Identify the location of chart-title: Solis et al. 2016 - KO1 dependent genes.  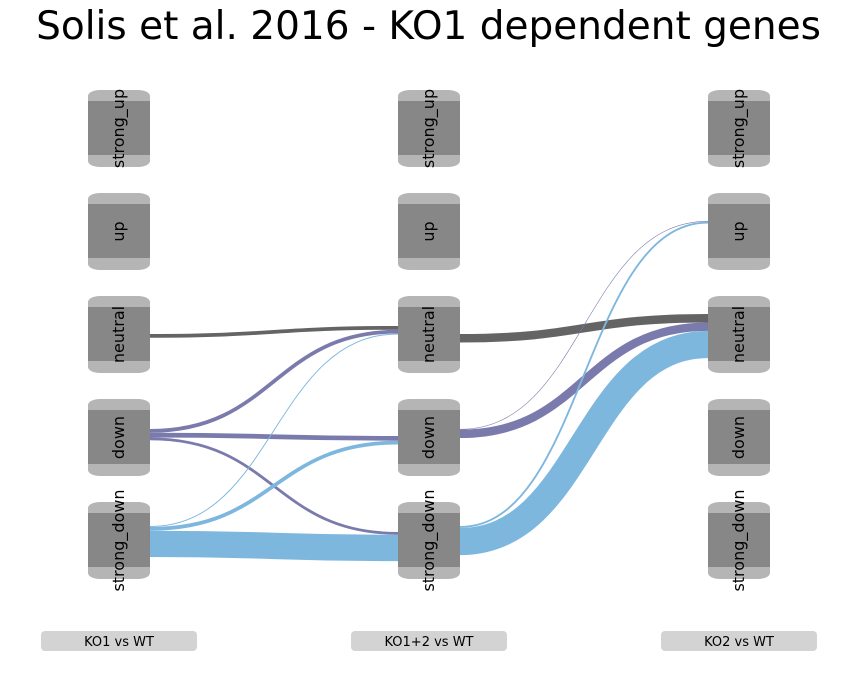
(428, 26).